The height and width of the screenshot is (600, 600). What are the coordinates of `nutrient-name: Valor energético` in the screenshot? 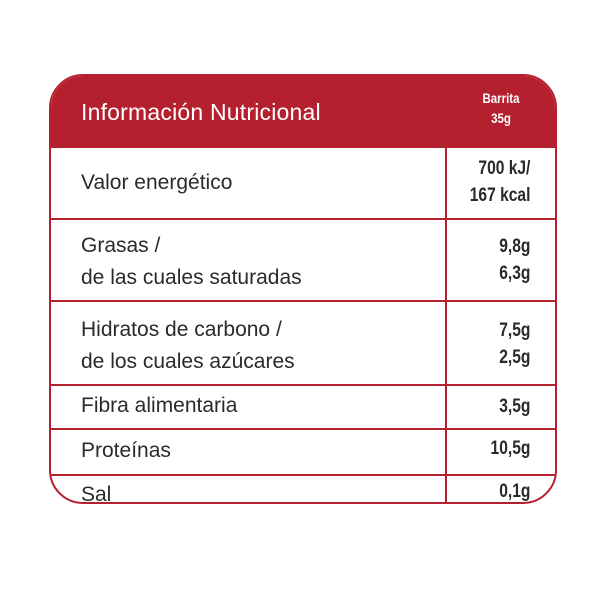 It's located at (156, 183).